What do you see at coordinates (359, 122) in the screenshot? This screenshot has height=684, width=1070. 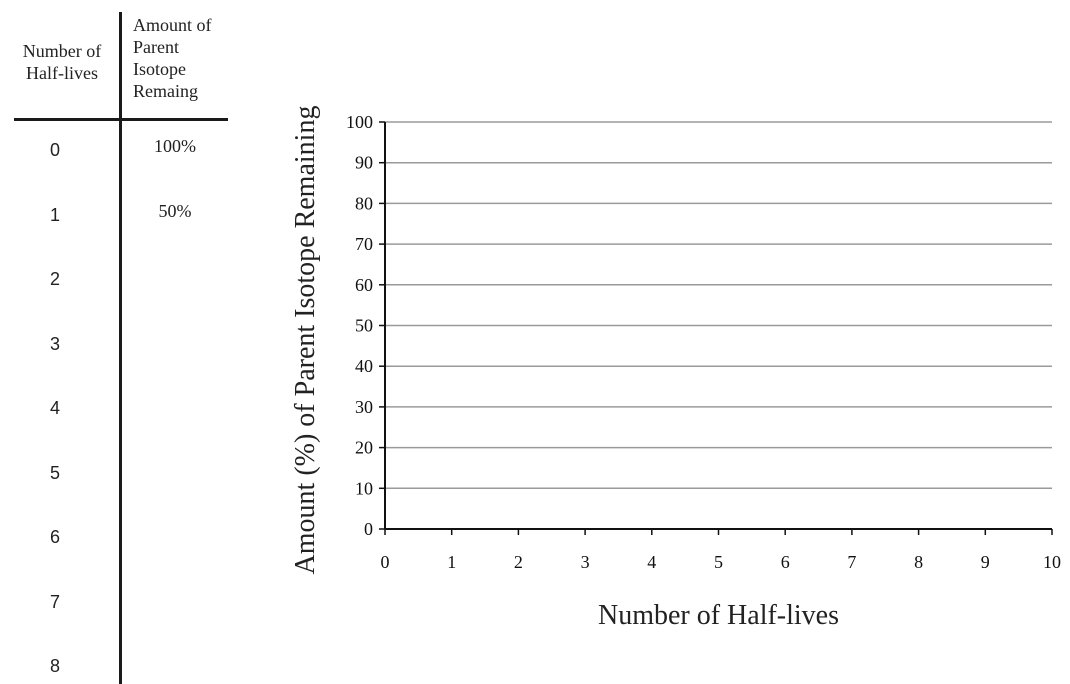 I see `y-tick-label: 100` at bounding box center [359, 122].